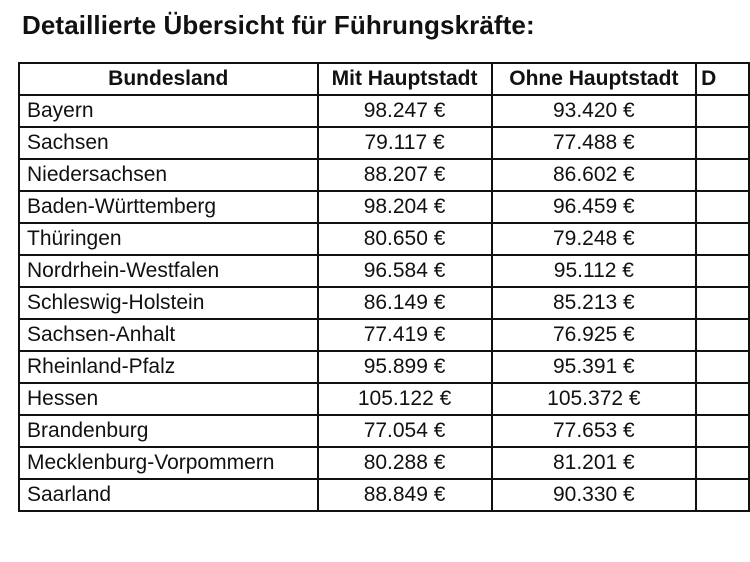 The image size is (750, 562). Describe the element at coordinates (594, 335) in the screenshot. I see `cell-ohne-hauptstadt: 76.925 €` at that location.